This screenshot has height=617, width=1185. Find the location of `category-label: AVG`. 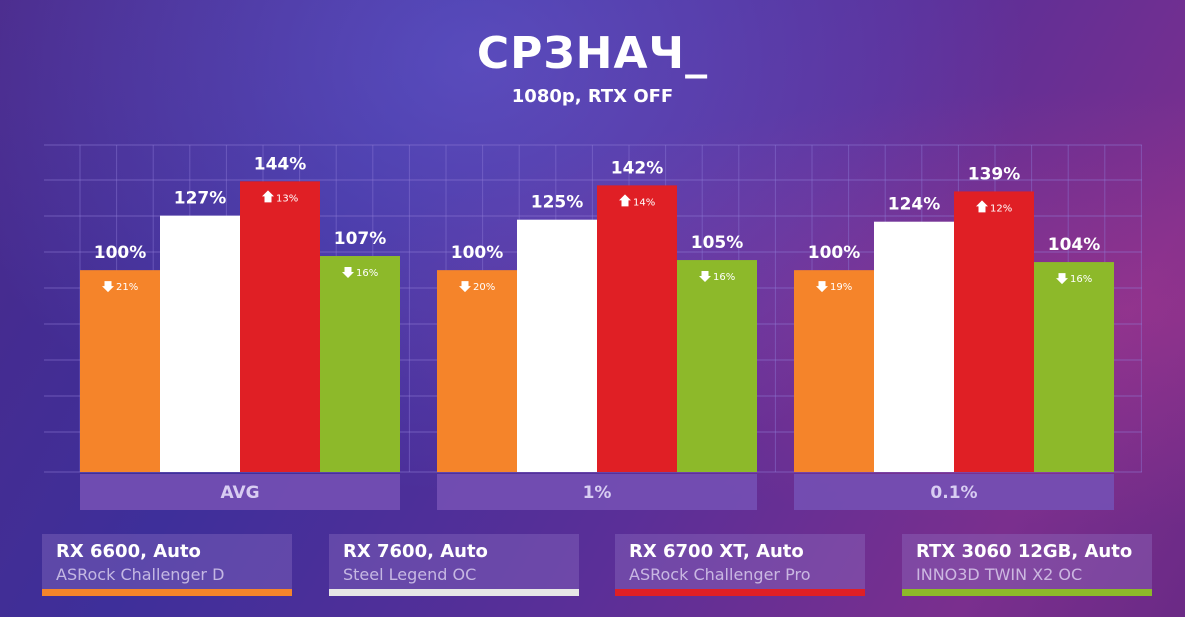

category-label: AVG is located at coordinates (239, 493).